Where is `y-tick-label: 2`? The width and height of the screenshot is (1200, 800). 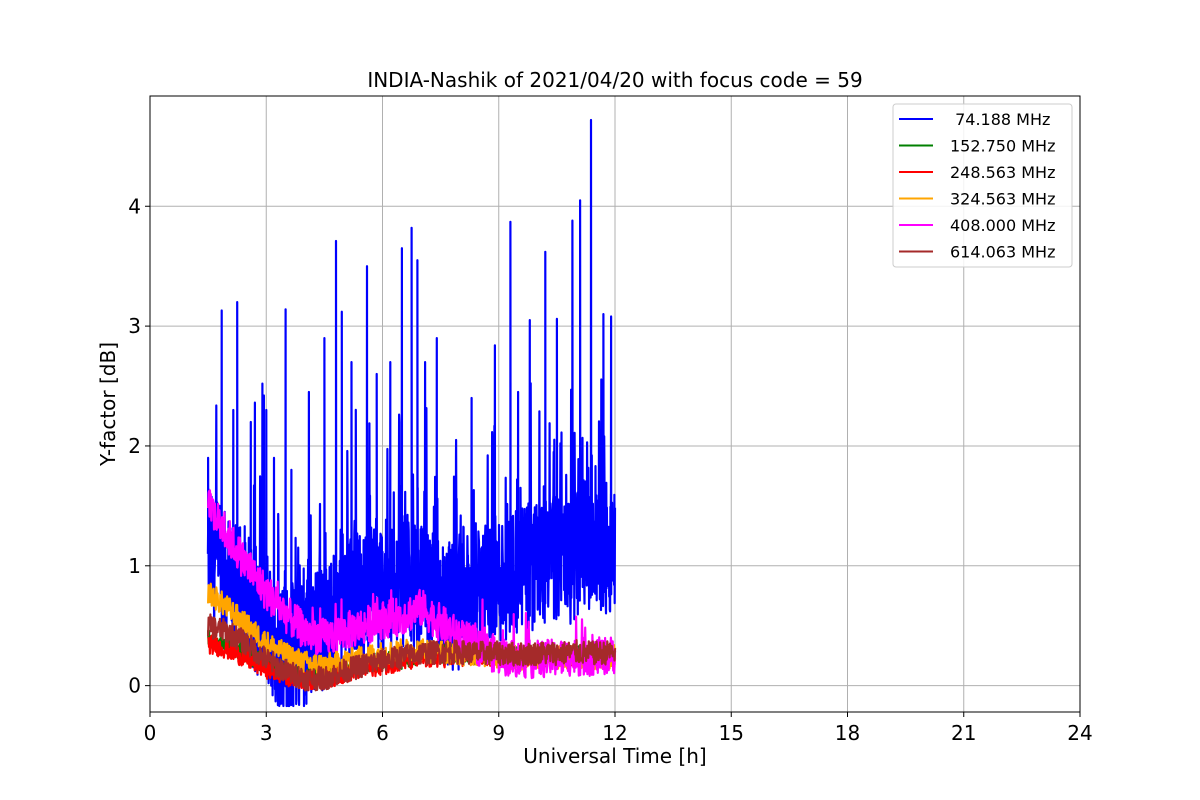 y-tick-label: 2 is located at coordinates (134, 446).